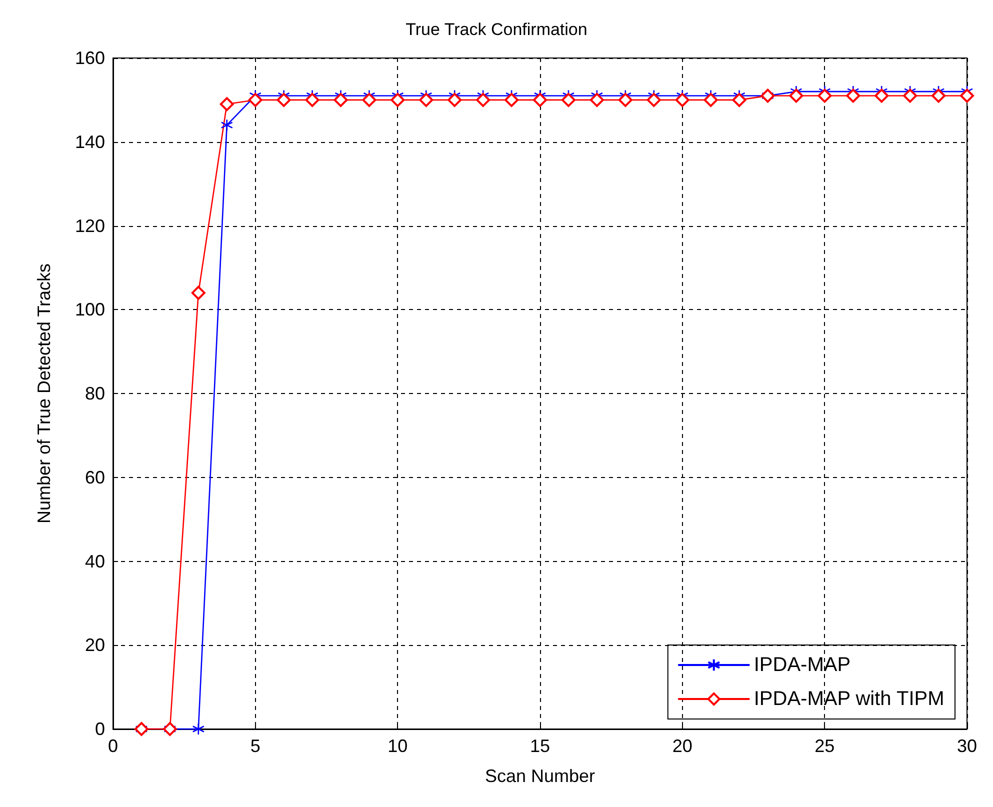 The width and height of the screenshot is (993, 807). I want to click on legend-label: IPDA-MAP, so click(802, 665).